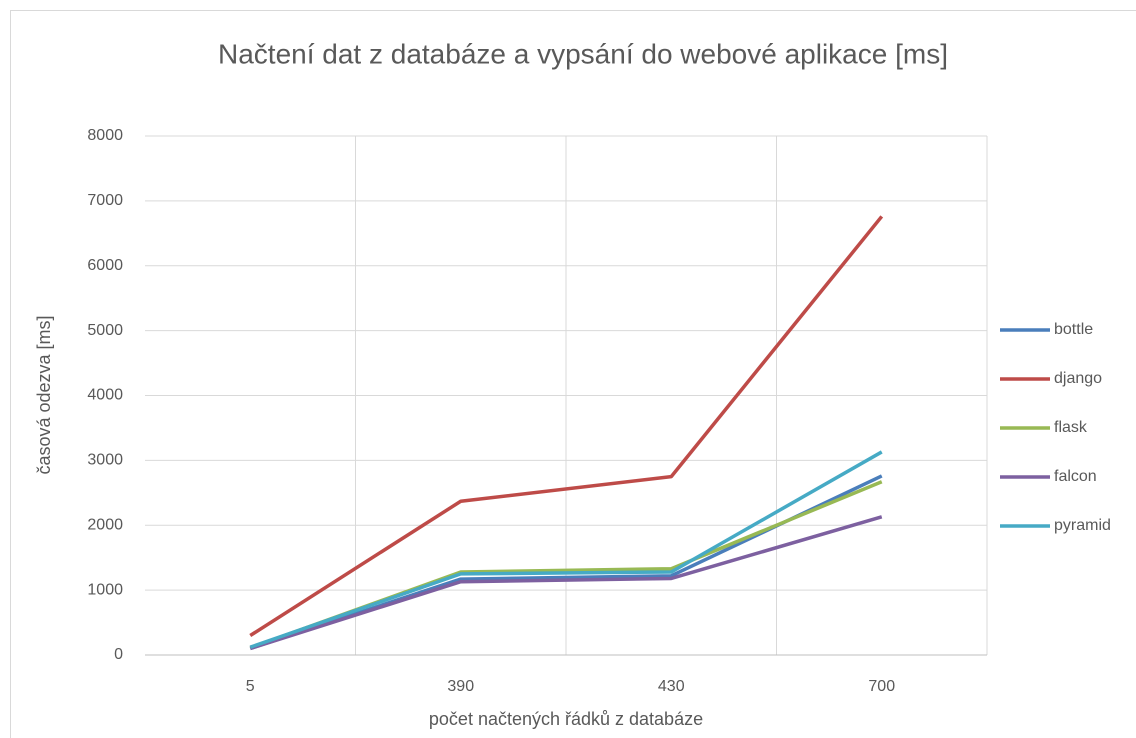  I want to click on y-tick-label: 3000, so click(105, 460).